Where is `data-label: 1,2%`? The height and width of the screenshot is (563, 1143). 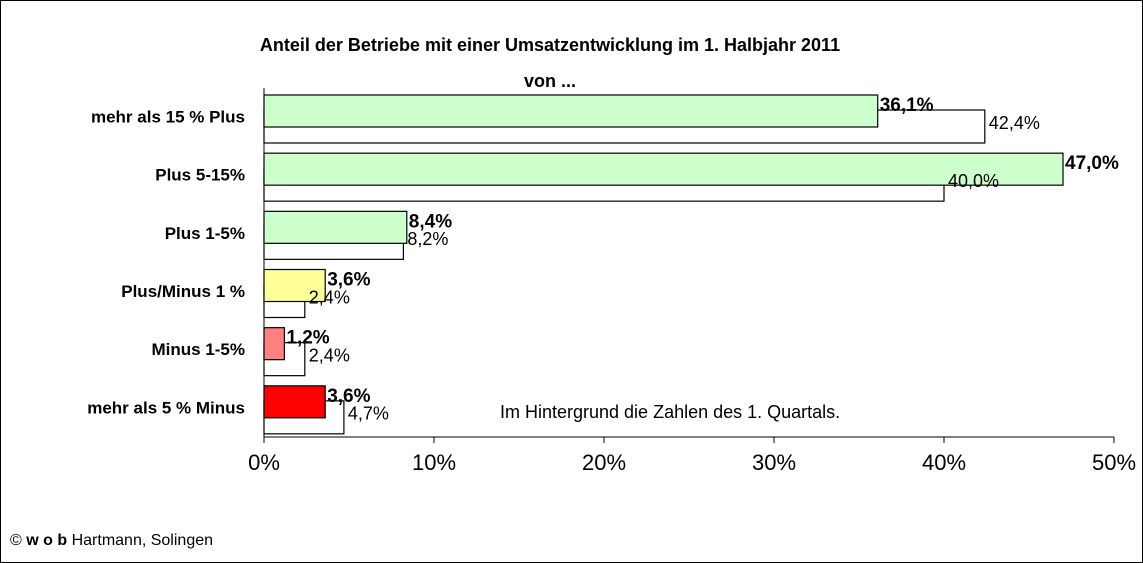 data-label: 1,2% is located at coordinates (307, 338).